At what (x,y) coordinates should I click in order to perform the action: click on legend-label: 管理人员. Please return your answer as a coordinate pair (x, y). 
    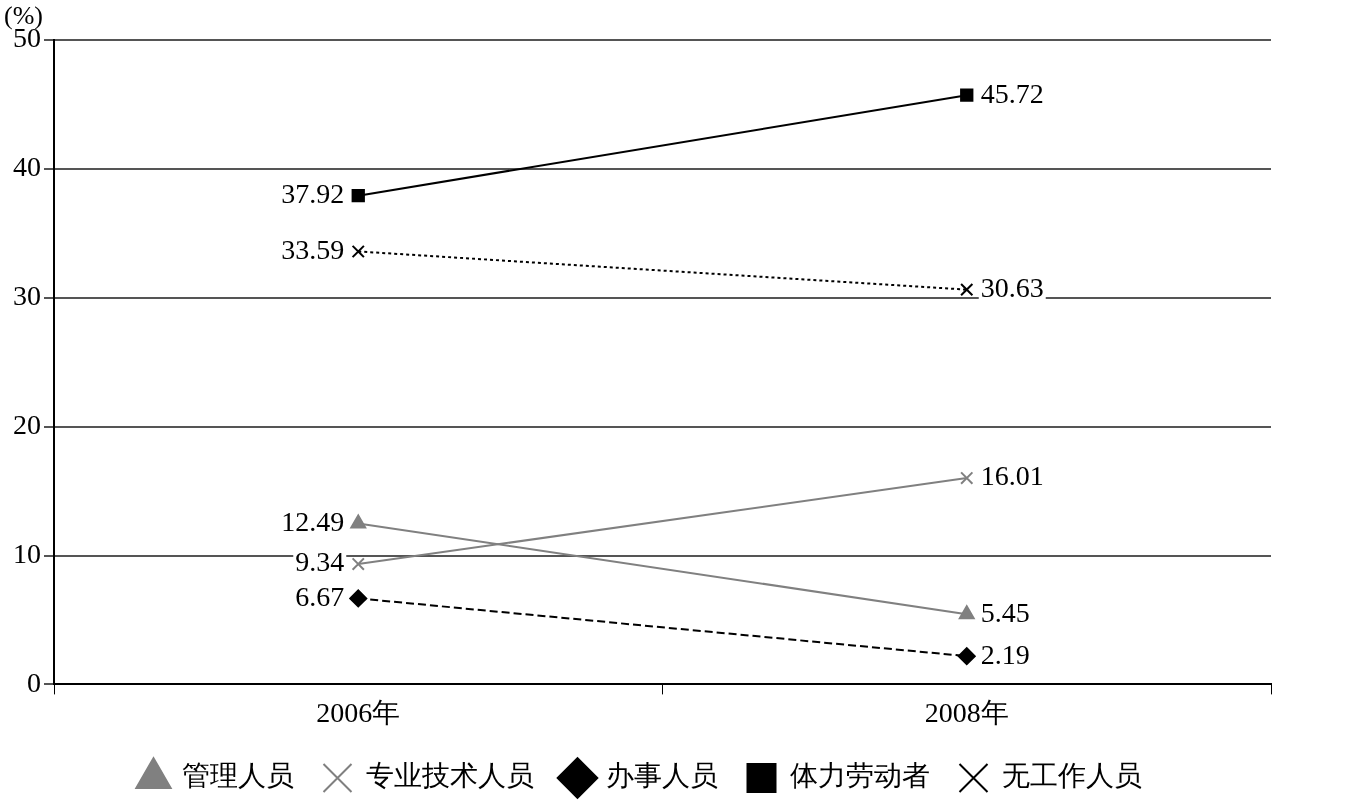
    Looking at the image, I should click on (237, 776).